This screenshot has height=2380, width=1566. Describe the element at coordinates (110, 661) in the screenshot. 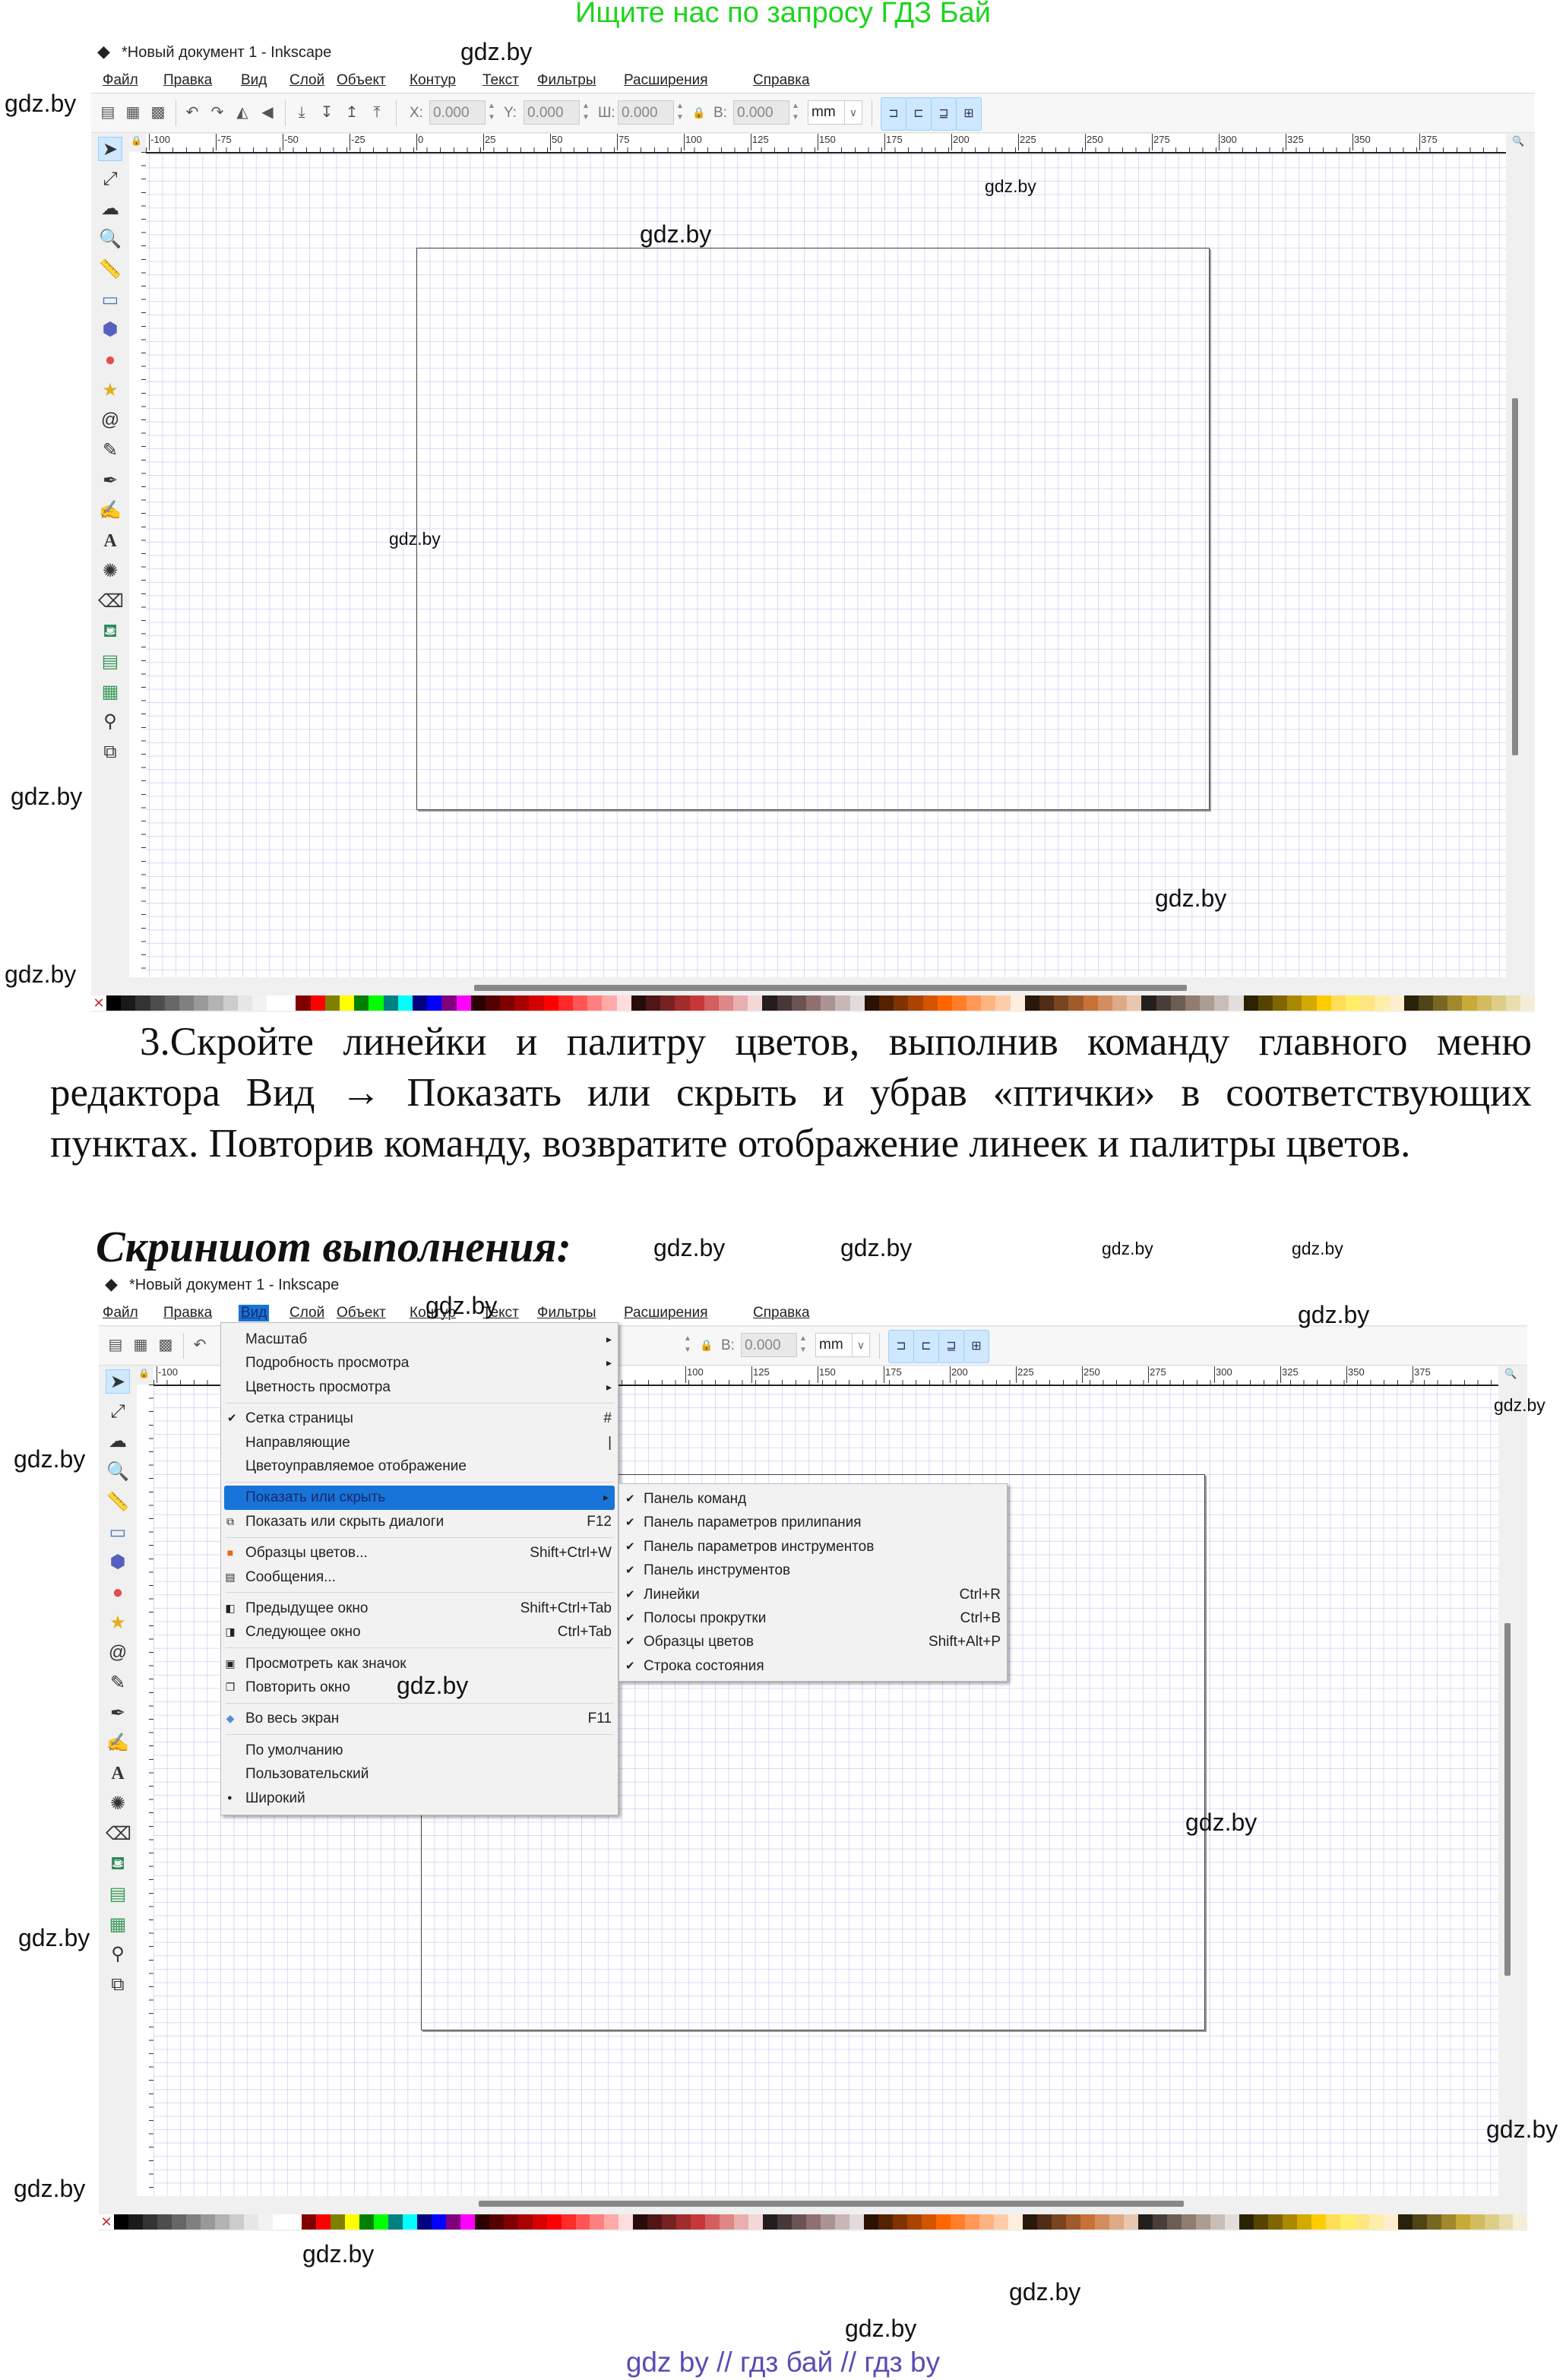

I see `gradient-tool-icon: ▤` at that location.